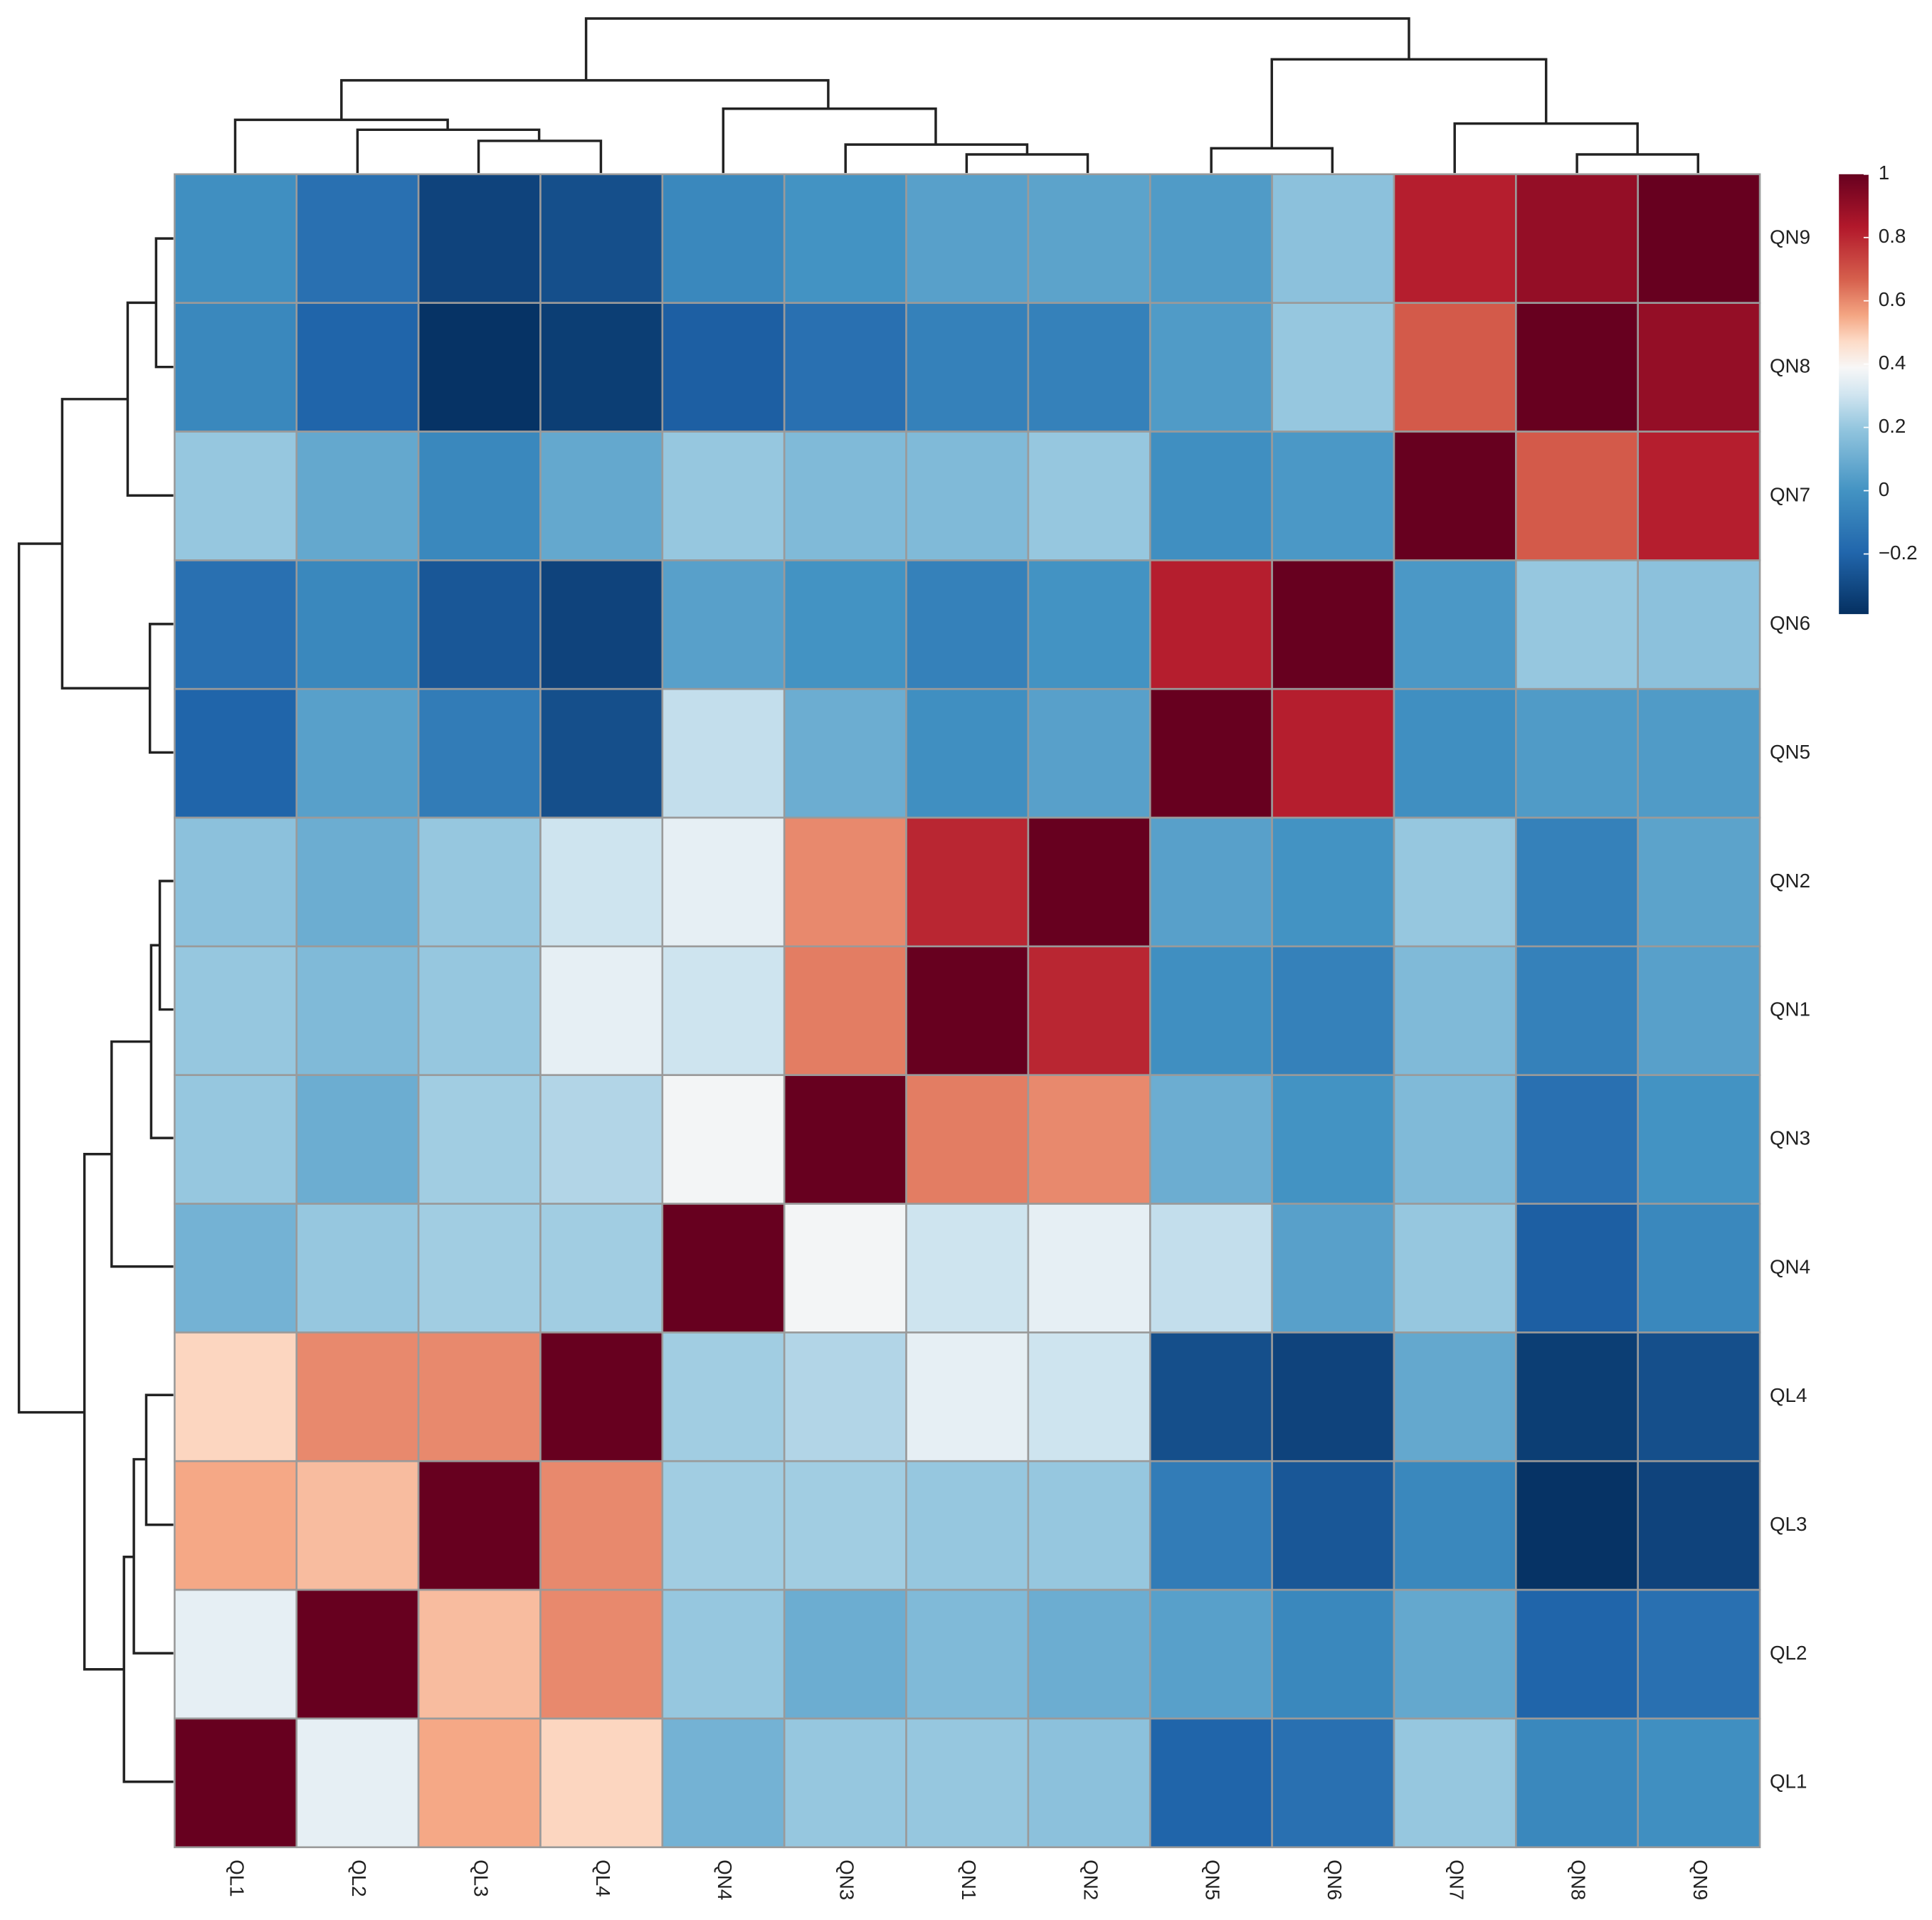 This screenshot has width=1932, height=1920. I want to click on row-label: QL3, so click(1788, 1524).